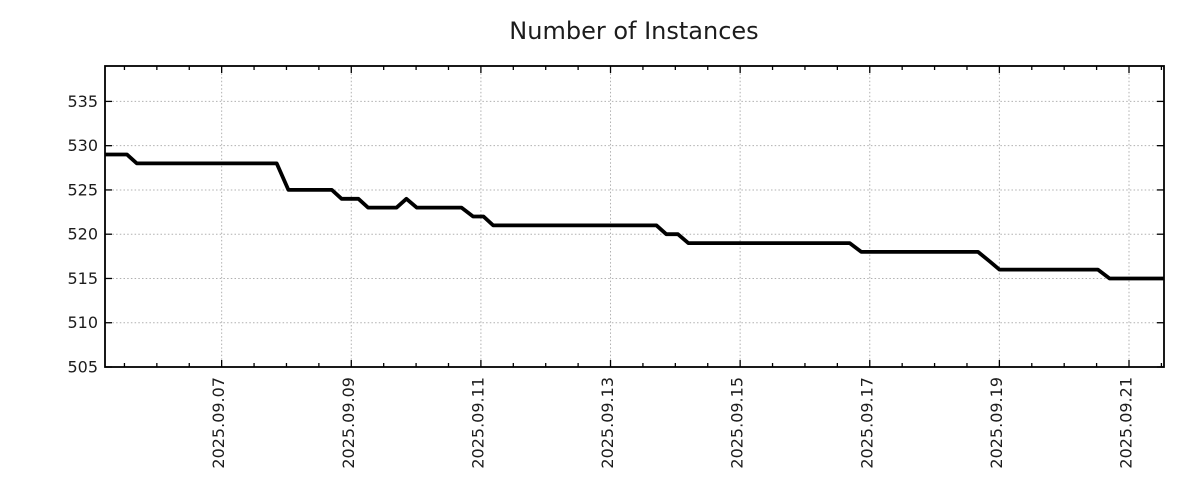  What do you see at coordinates (607, 423) in the screenshot?
I see `x-tick-label: 2025.09.13` at bounding box center [607, 423].